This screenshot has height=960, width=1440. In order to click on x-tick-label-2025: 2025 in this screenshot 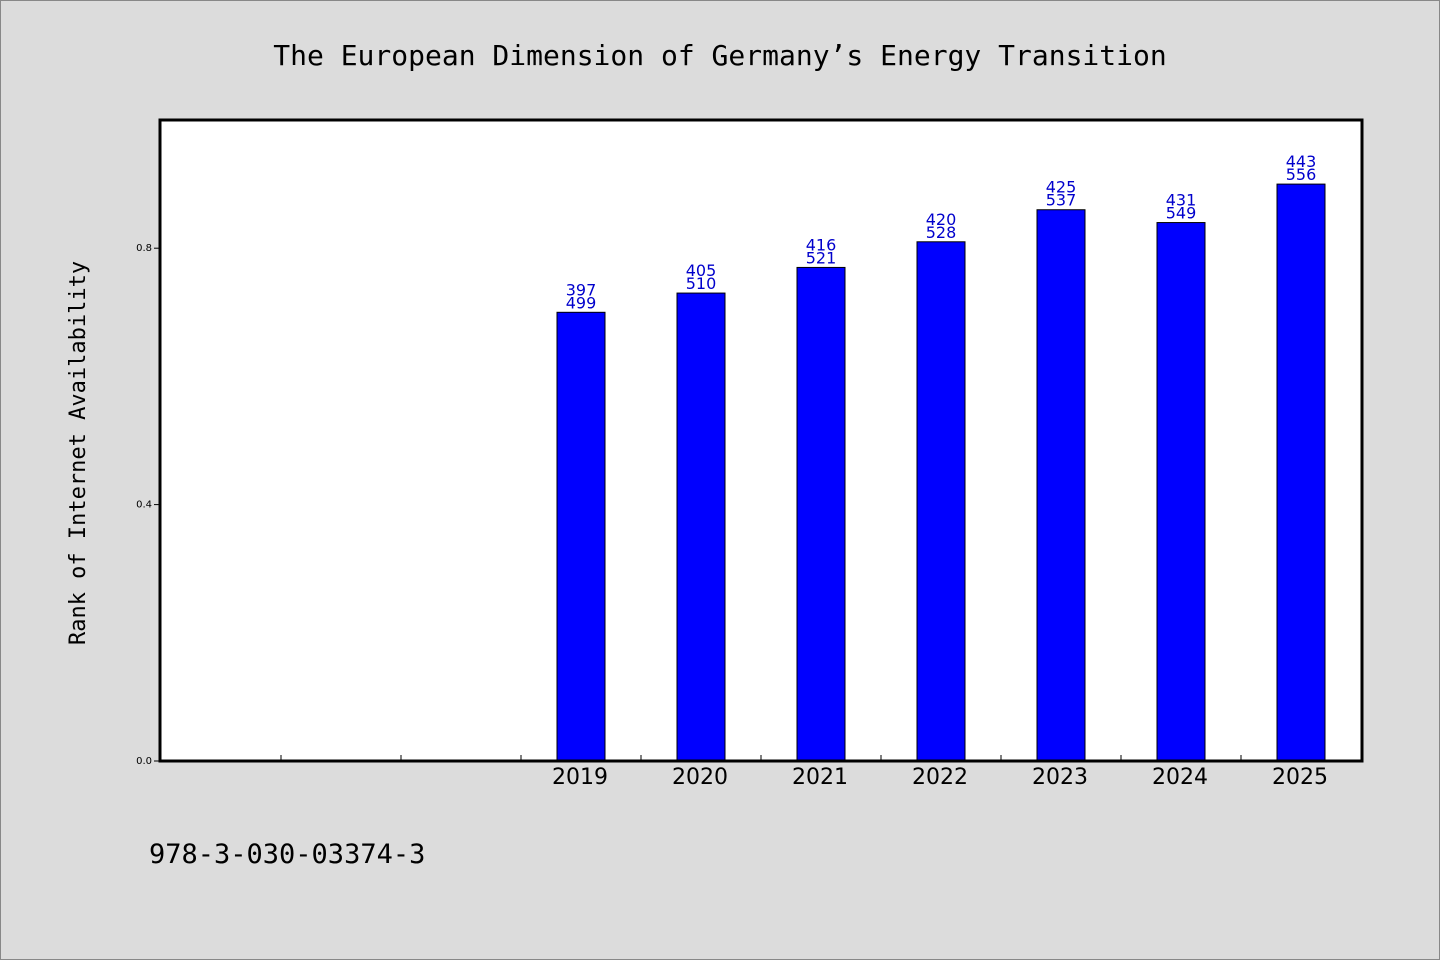, I will do `click(1300, 777)`.